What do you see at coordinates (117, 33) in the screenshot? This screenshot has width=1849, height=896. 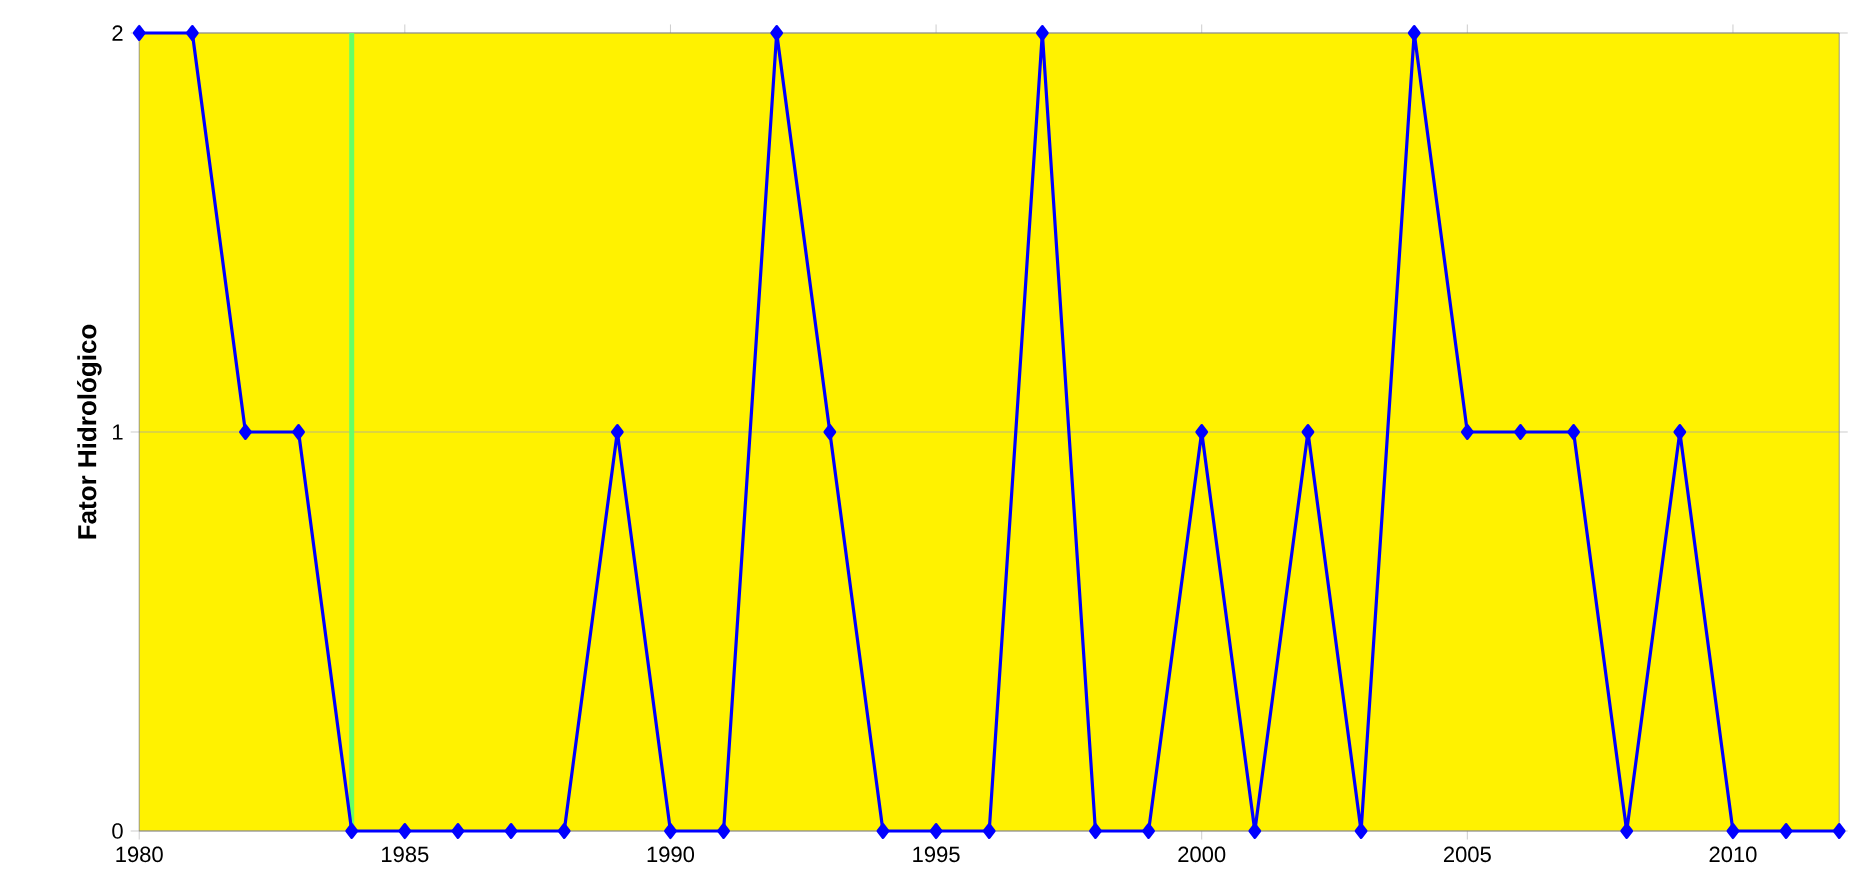 I see `y-tick-label: 2` at bounding box center [117, 33].